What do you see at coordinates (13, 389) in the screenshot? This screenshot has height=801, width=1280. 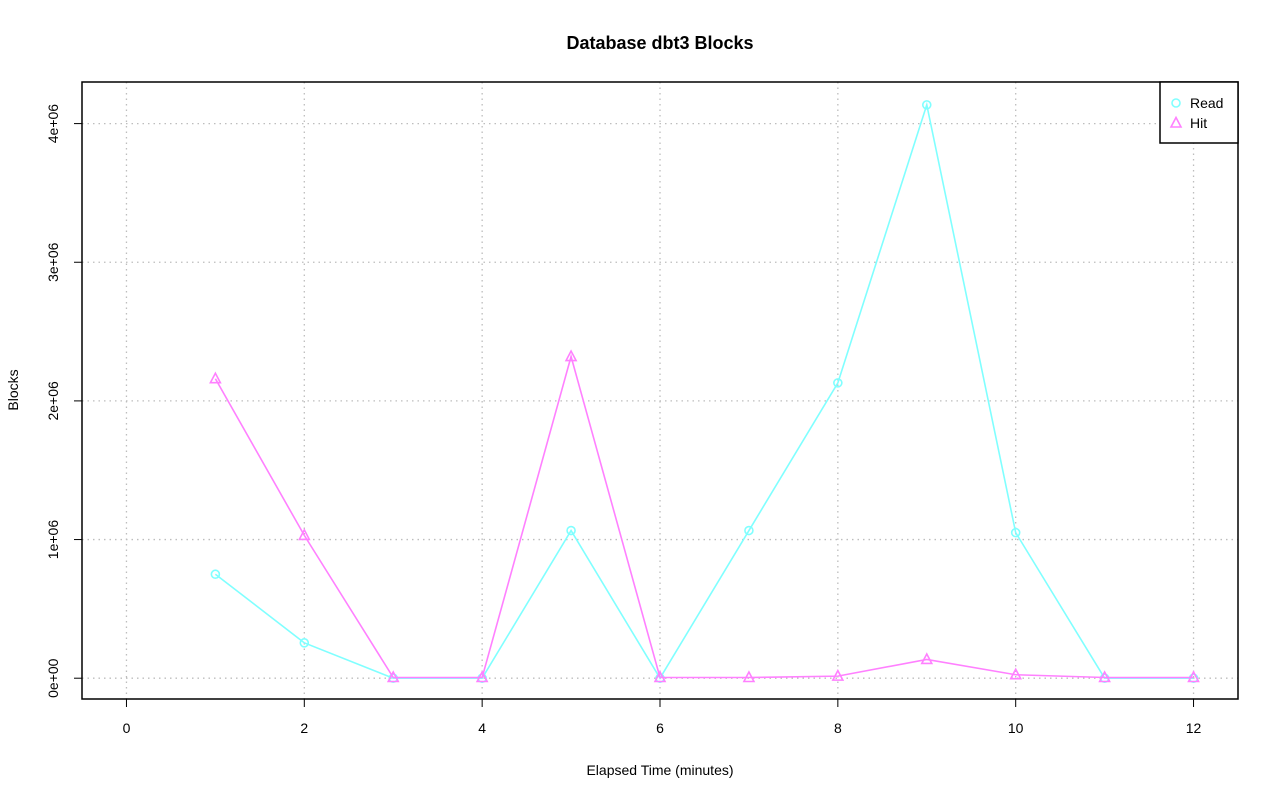 I see `y-axis-label: Blocks` at bounding box center [13, 389].